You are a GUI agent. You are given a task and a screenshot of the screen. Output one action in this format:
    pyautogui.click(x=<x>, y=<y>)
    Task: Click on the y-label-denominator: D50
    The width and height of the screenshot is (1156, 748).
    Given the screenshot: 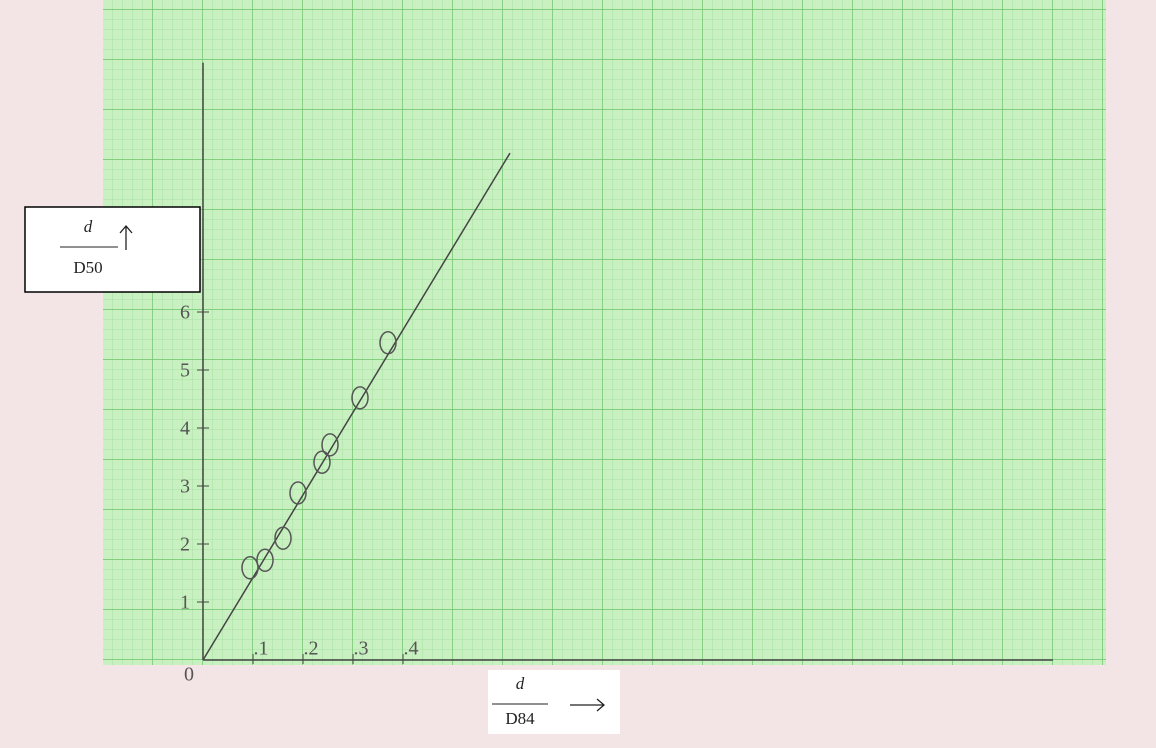 What is the action you would take?
    pyautogui.click(x=87, y=267)
    